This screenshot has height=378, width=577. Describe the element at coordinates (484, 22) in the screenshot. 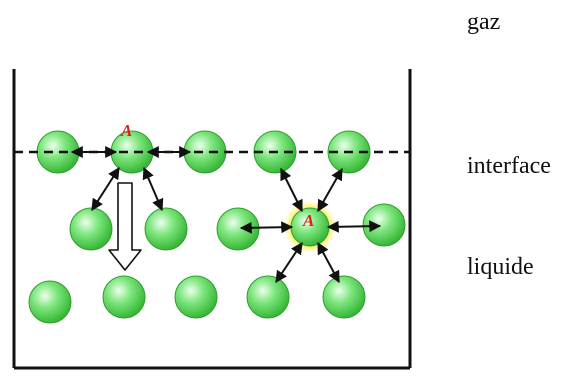

I see `gas-label: gaz` at that location.